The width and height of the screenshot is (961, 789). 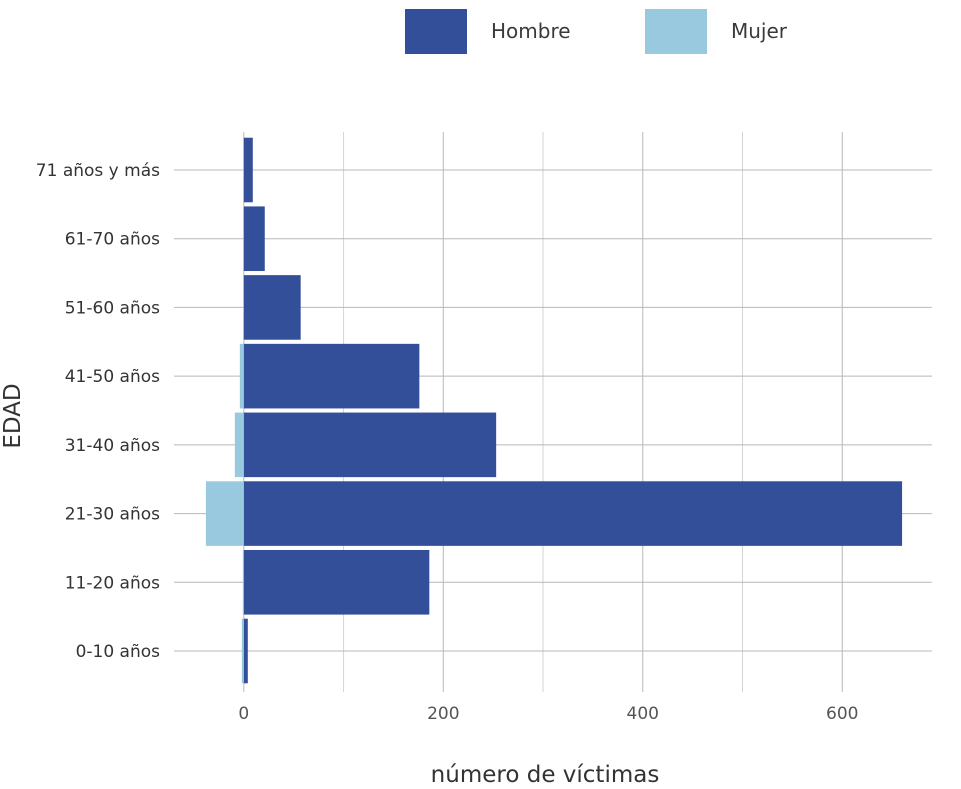 I want to click on x-tick-label: 400, so click(x=643, y=714).